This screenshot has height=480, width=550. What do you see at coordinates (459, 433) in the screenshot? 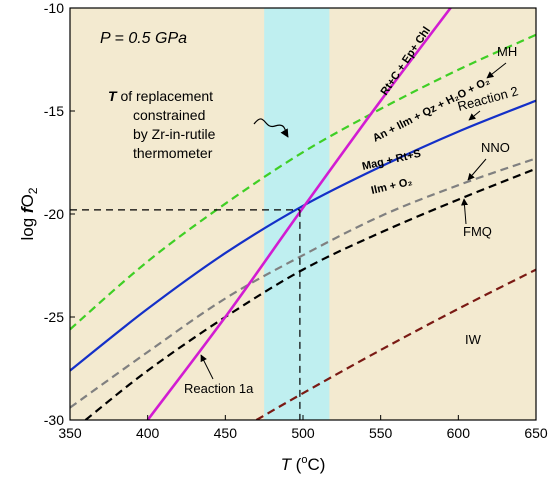
I see `x-tick-label: 600` at bounding box center [459, 433].